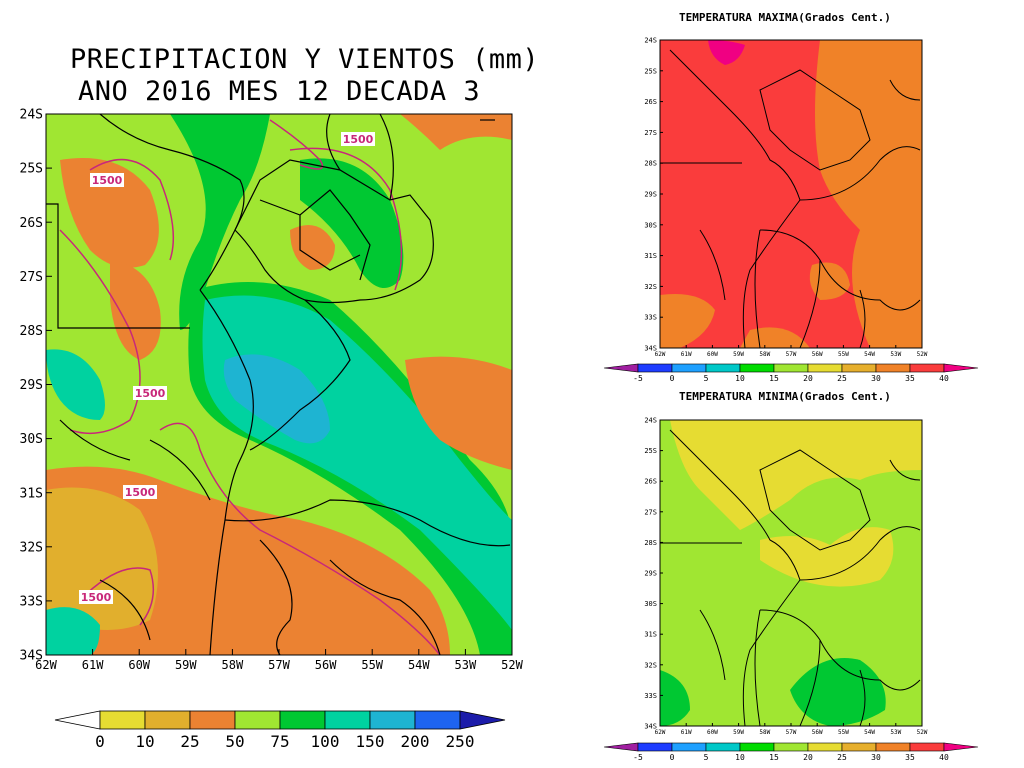  Describe the element at coordinates (31, 601) in the screenshot. I see `lat-label: 33S` at that location.